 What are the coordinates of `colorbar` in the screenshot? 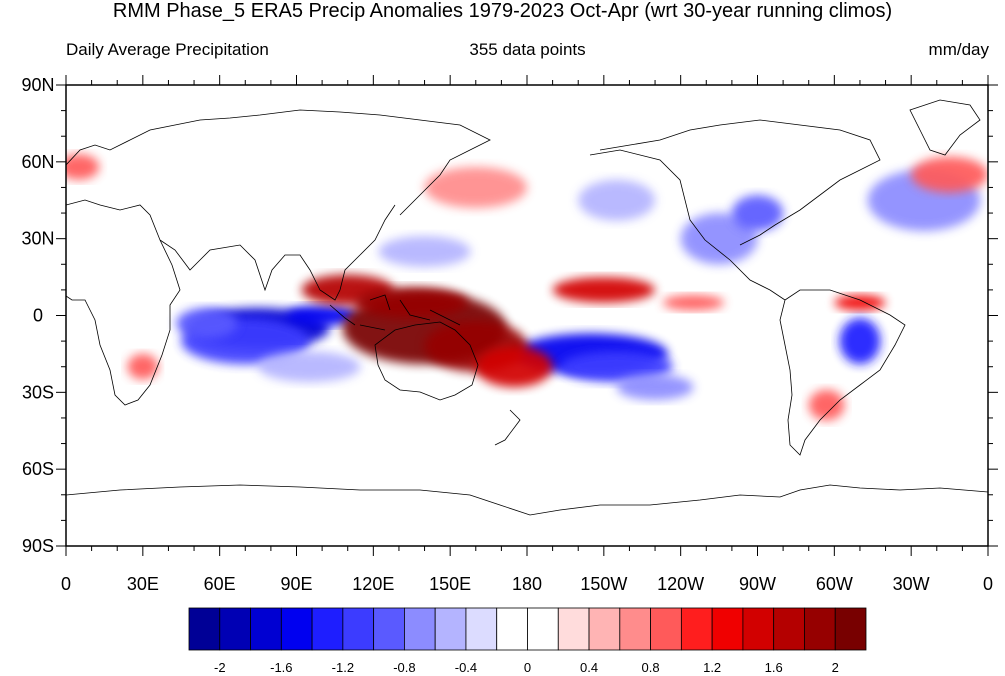 It's located at (527, 629).